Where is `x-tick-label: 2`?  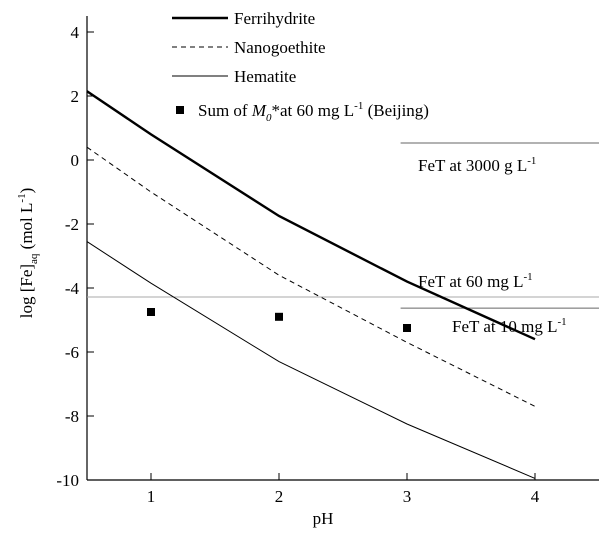 x-tick-label: 2 is located at coordinates (279, 496).